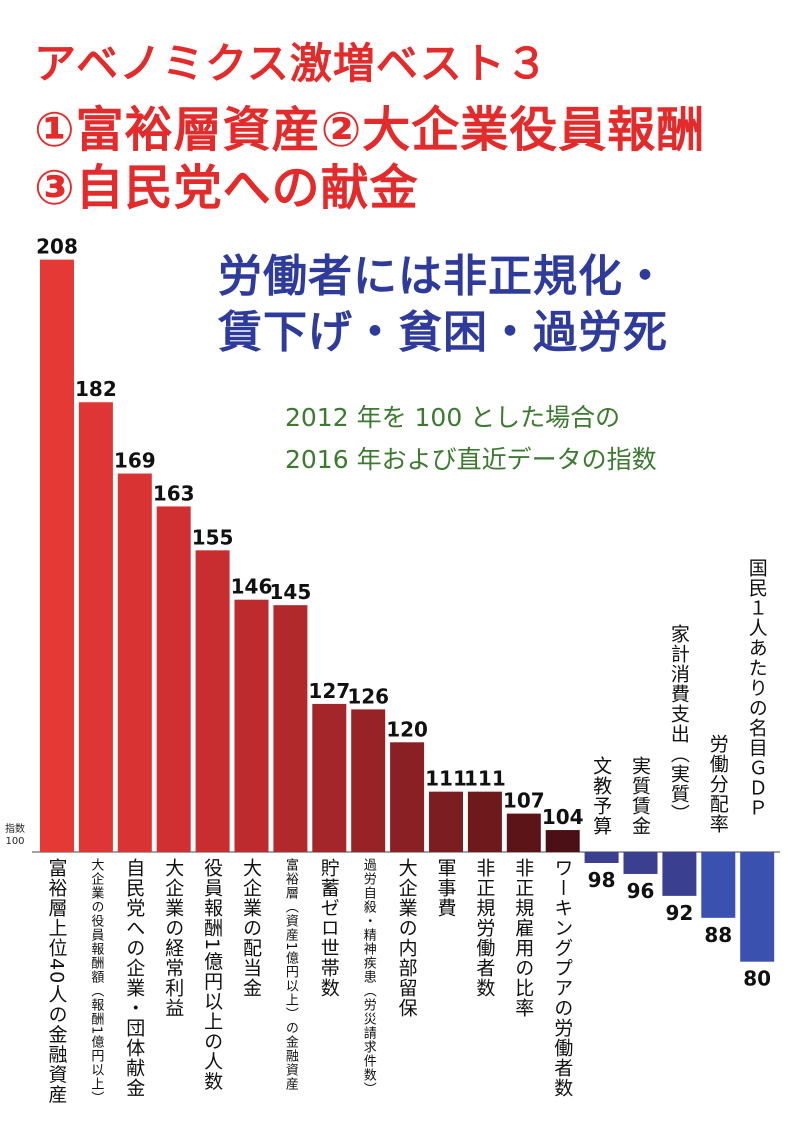 This screenshot has height=1145, width=800. I want to click on y-axis-label-text: 指数, so click(15, 829).